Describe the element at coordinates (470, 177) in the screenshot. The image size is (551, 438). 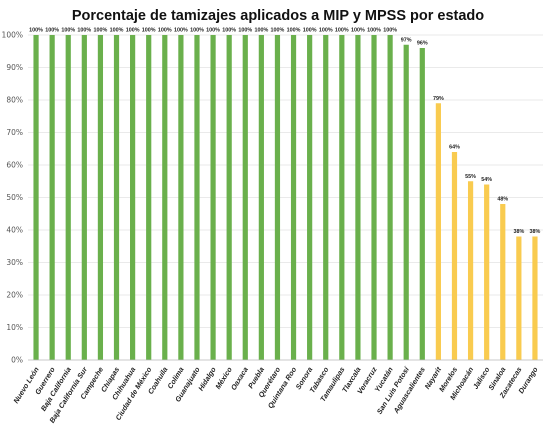
I see `data-label: 55%` at that location.